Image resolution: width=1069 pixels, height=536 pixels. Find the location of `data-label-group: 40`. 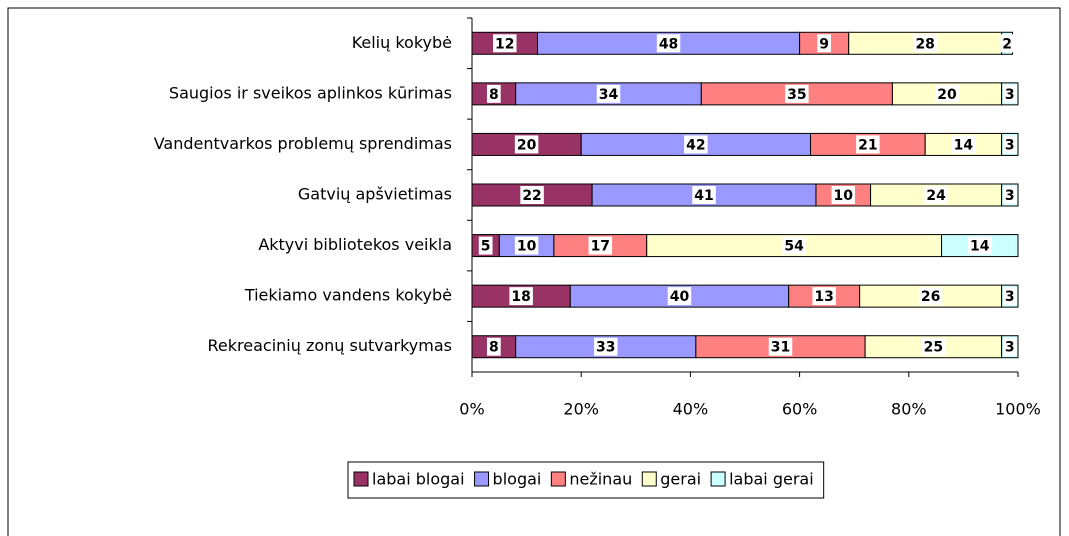

data-label-group: 40 is located at coordinates (679, 296).